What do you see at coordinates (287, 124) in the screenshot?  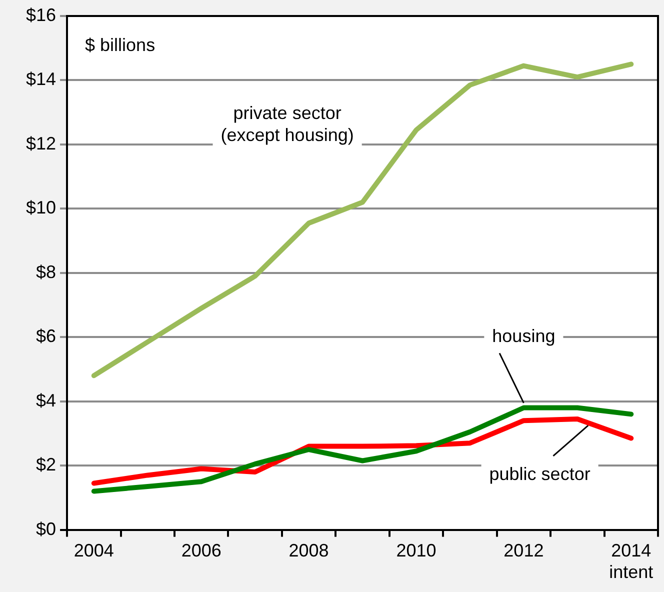 I see `text: private sector (except housing)` at bounding box center [287, 124].